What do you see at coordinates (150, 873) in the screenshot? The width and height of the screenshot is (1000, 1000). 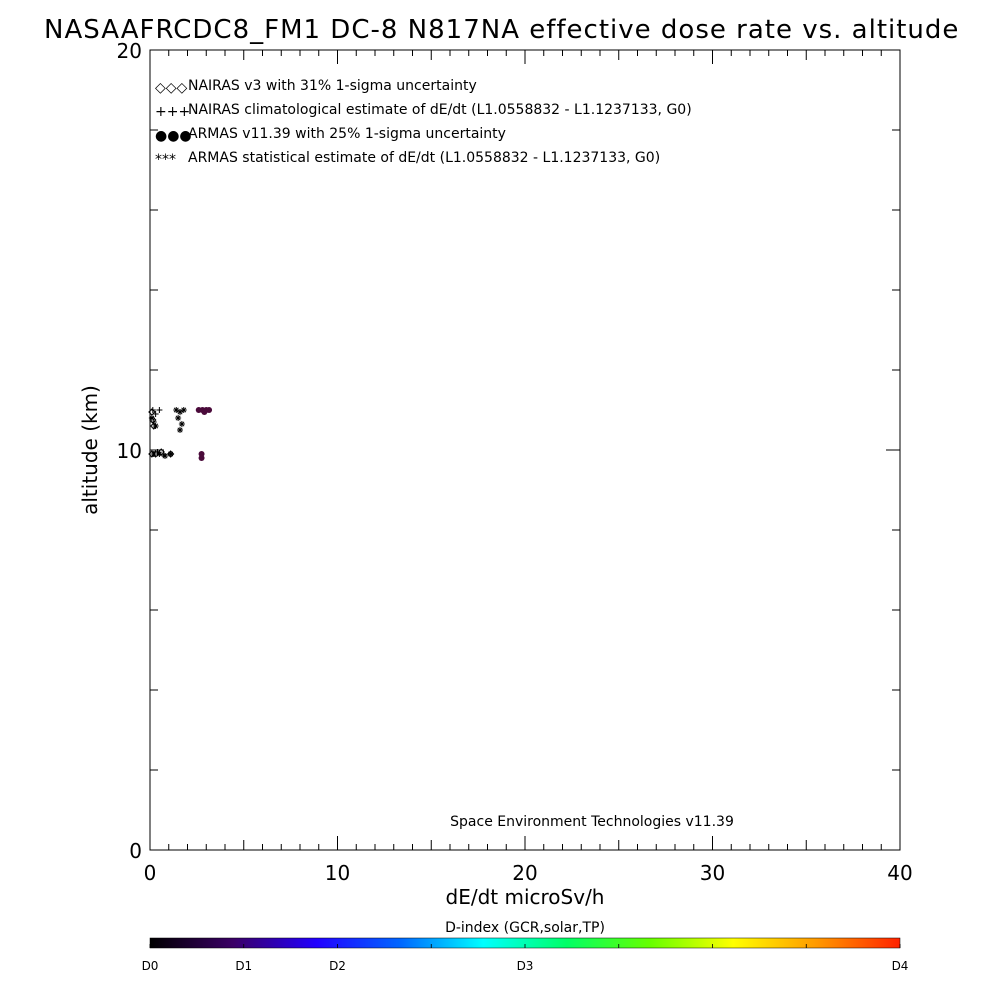 I see `x-tick-label: 0` at bounding box center [150, 873].